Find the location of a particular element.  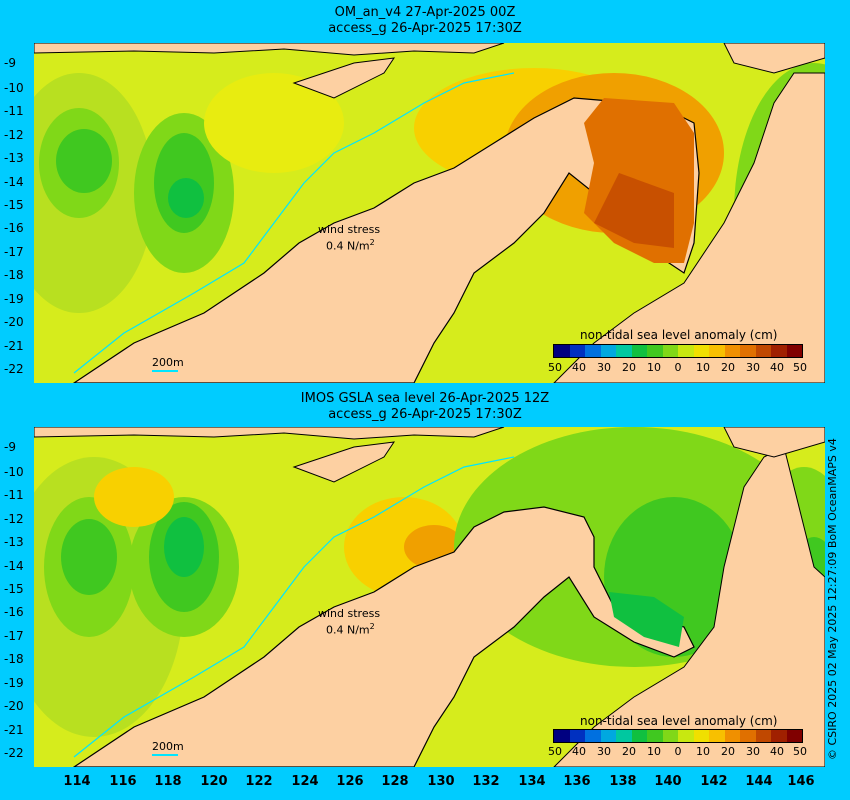

x-tick: 128 is located at coordinates (395, 781).